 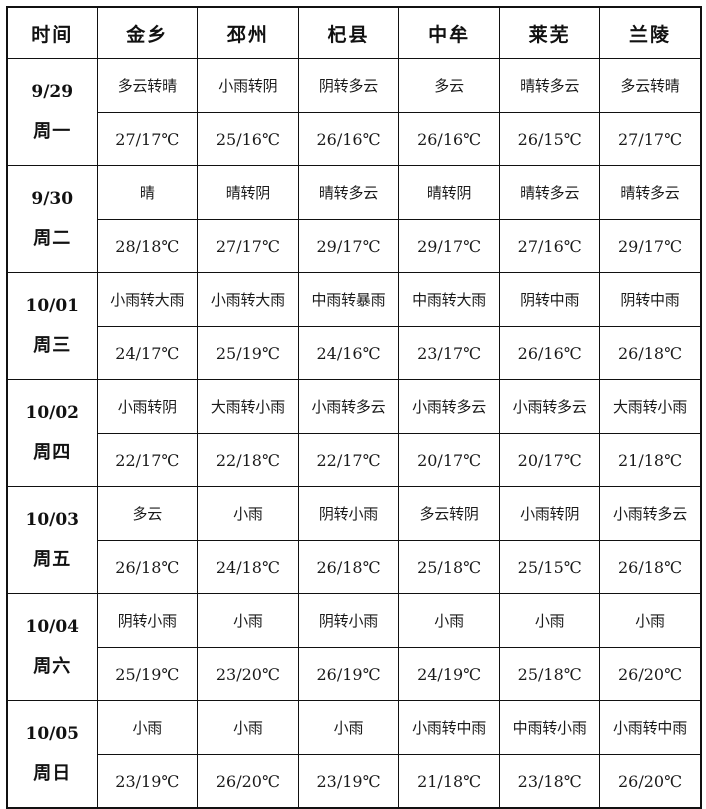 What do you see at coordinates (52, 773) in the screenshot?
I see `weekday-label: 周日` at bounding box center [52, 773].